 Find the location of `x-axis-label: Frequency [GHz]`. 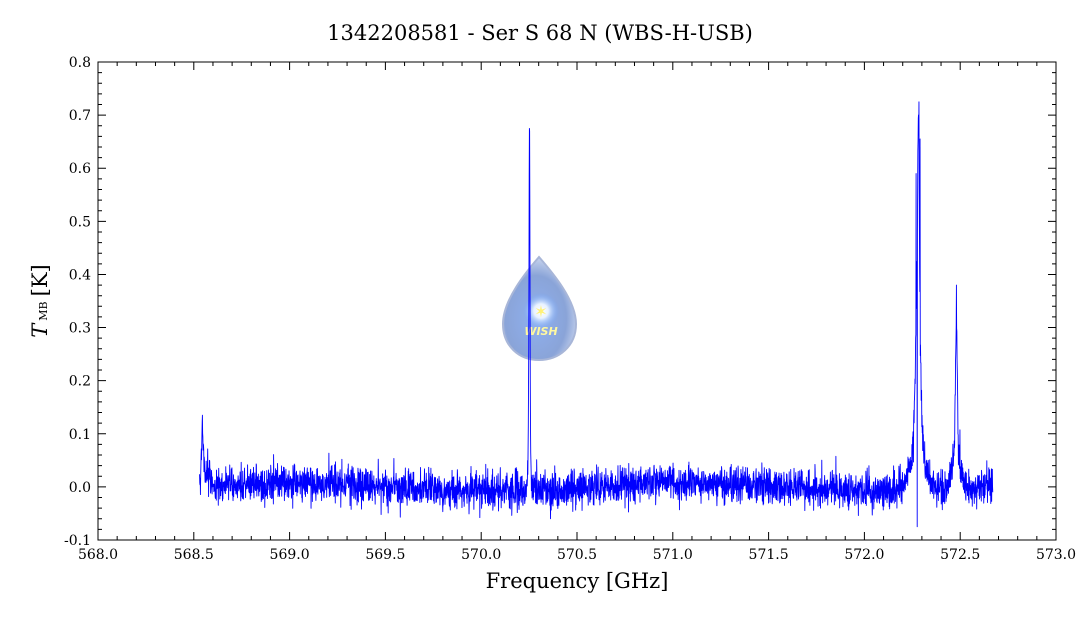

x-axis-label: Frequency [GHz] is located at coordinates (577, 581).